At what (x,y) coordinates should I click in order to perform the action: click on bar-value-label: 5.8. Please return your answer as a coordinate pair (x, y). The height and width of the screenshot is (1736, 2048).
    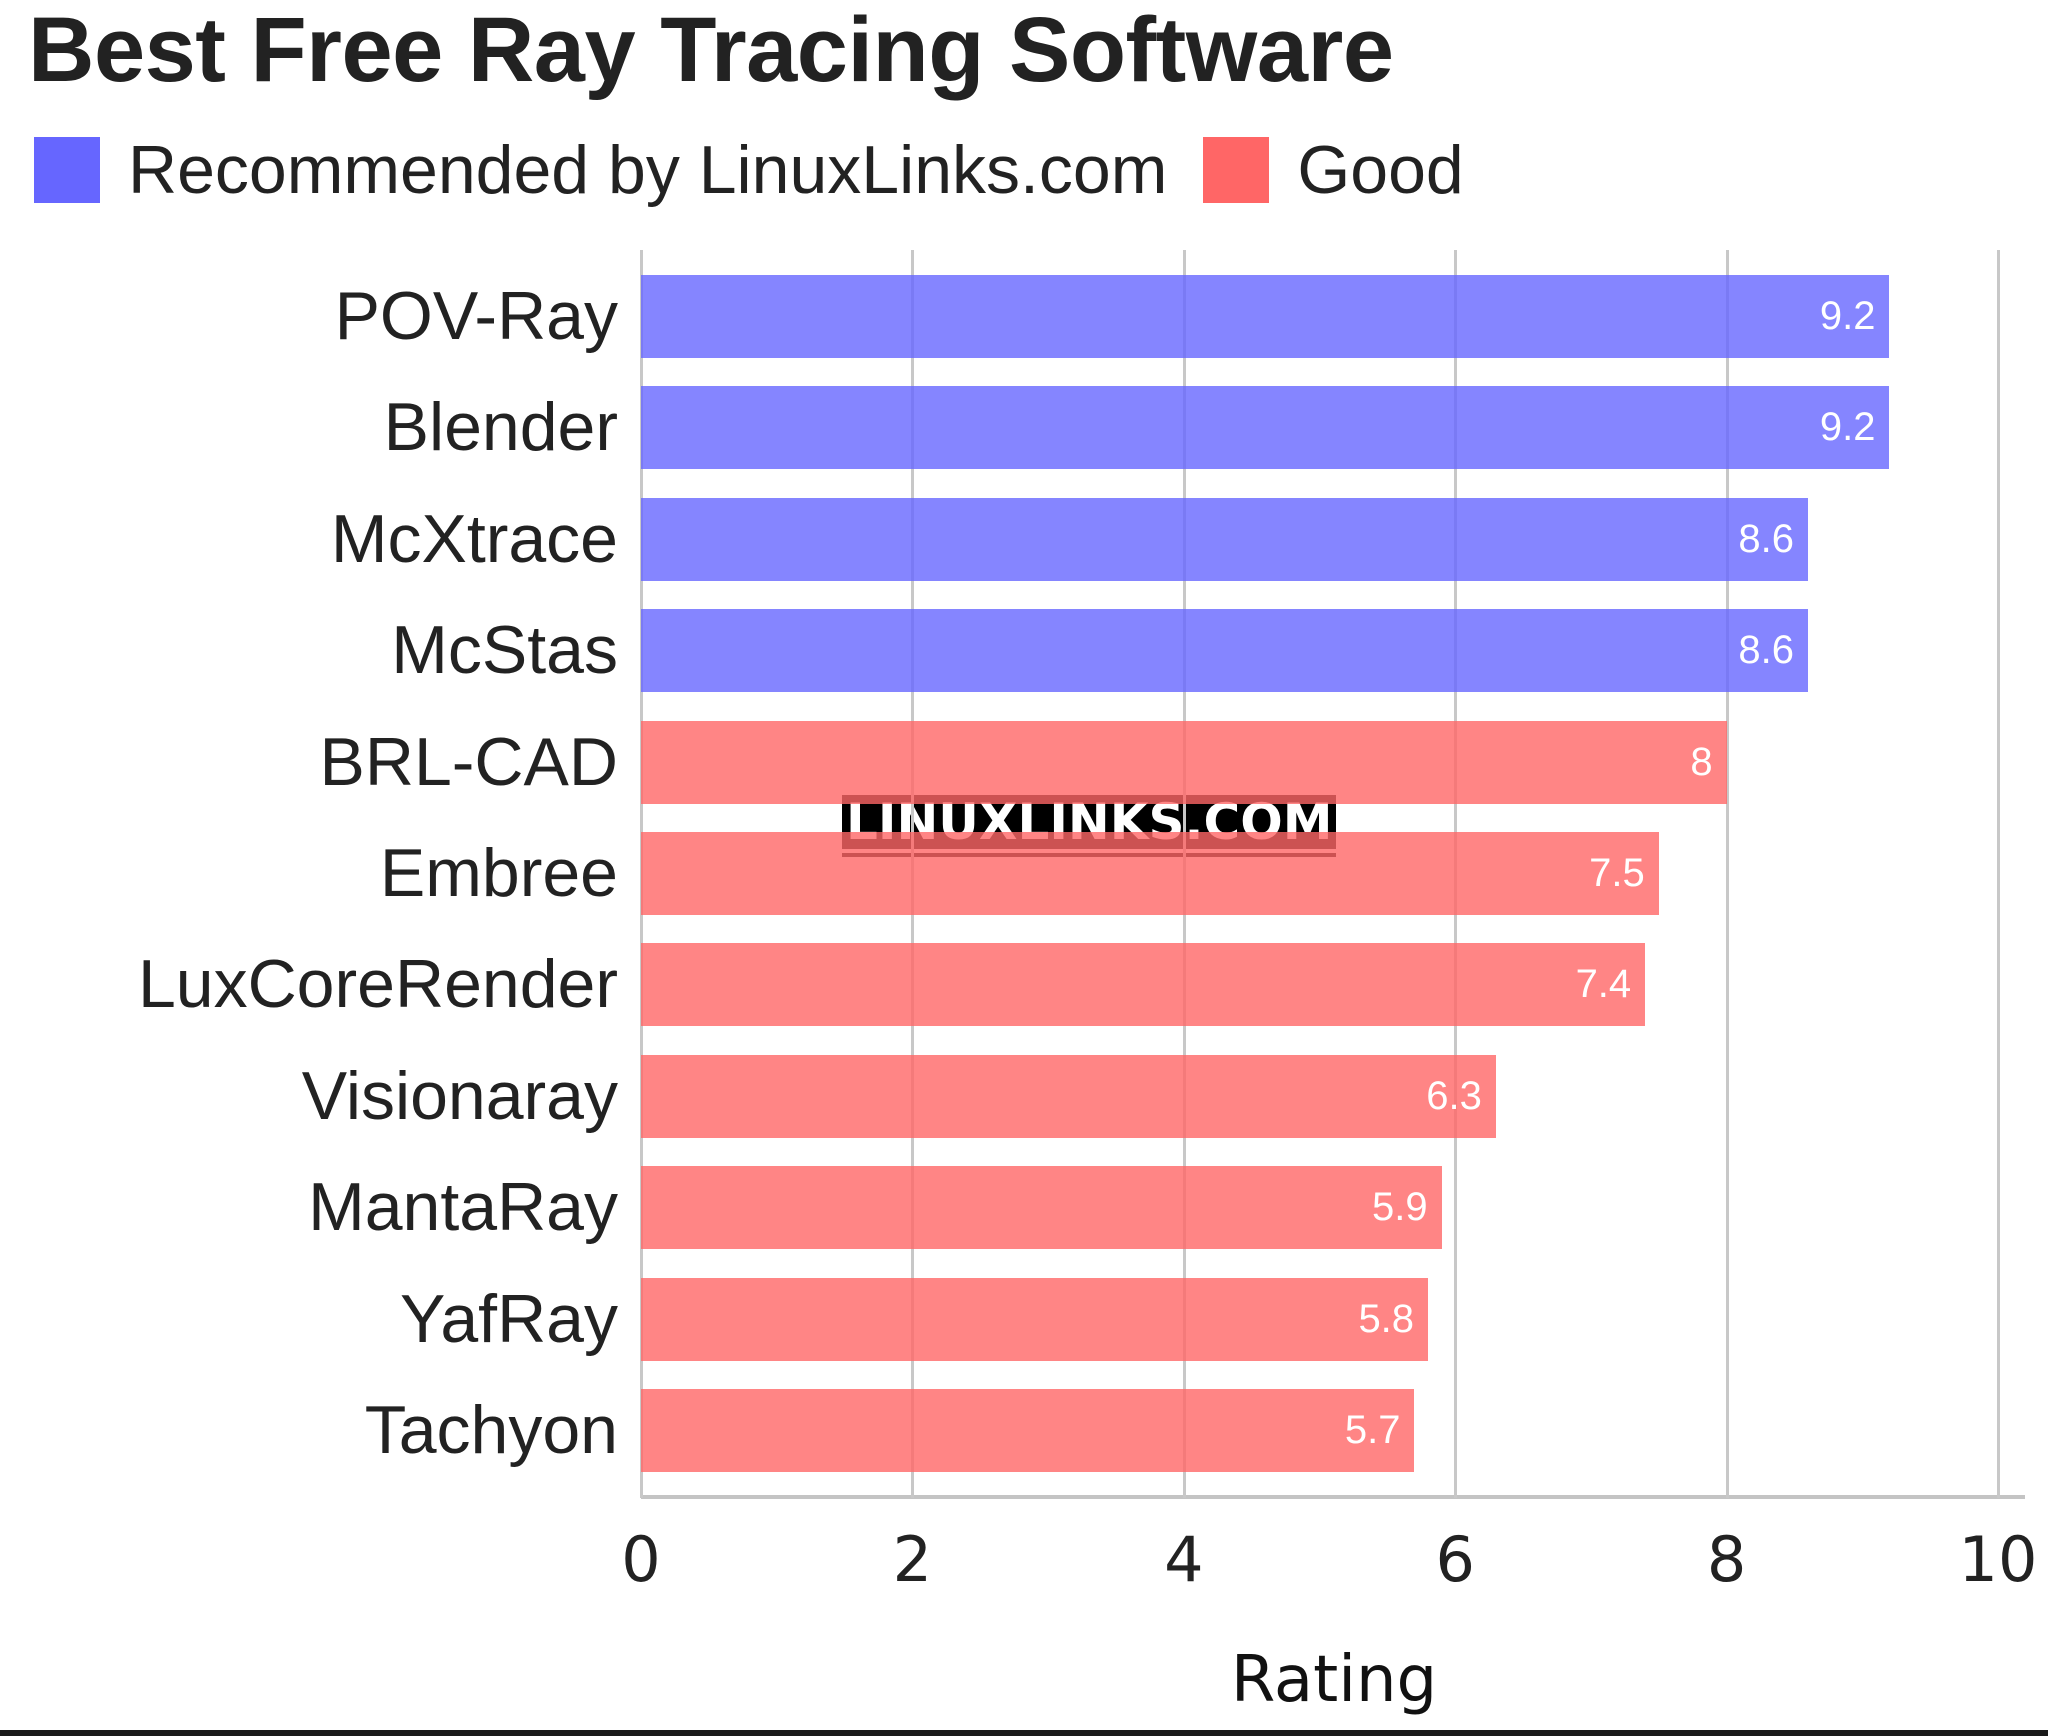
    Looking at the image, I should click on (1386, 1318).